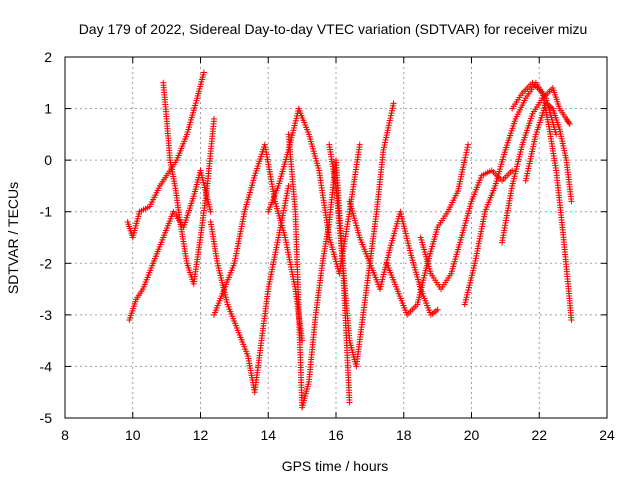 This screenshot has height=485, width=640. I want to click on y-tick-label: 0, so click(48, 160).